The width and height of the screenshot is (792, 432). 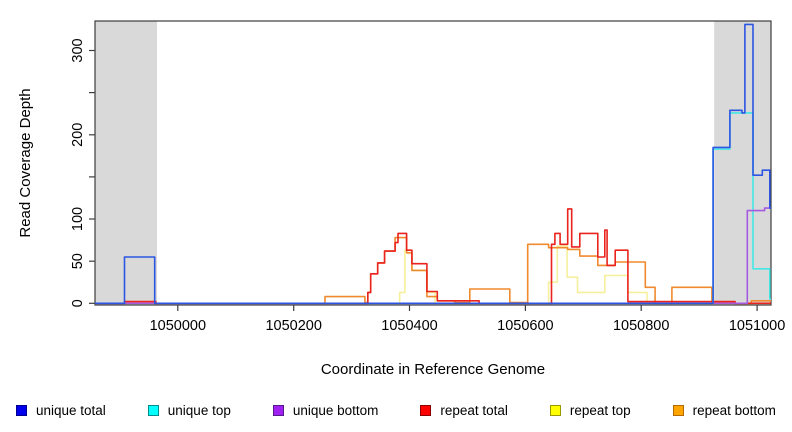 What do you see at coordinates (21, 410) in the screenshot?
I see `unique-total-swatch-icon` at bounding box center [21, 410].